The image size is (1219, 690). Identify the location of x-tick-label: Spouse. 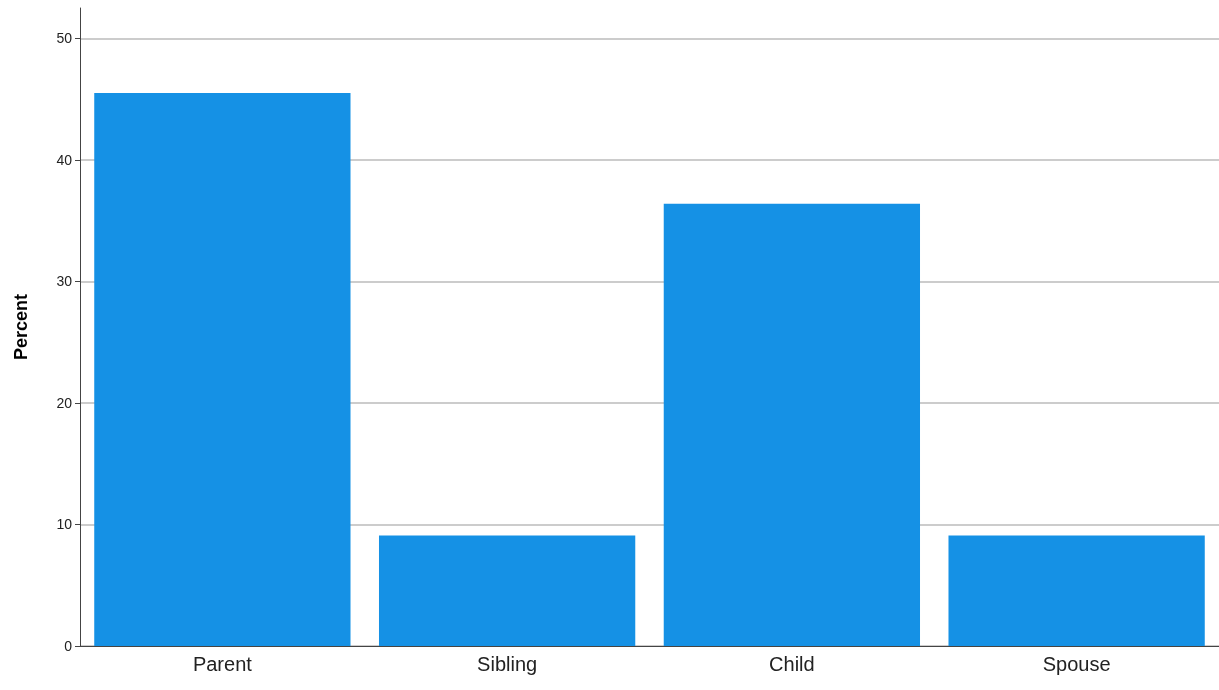
(1076, 664).